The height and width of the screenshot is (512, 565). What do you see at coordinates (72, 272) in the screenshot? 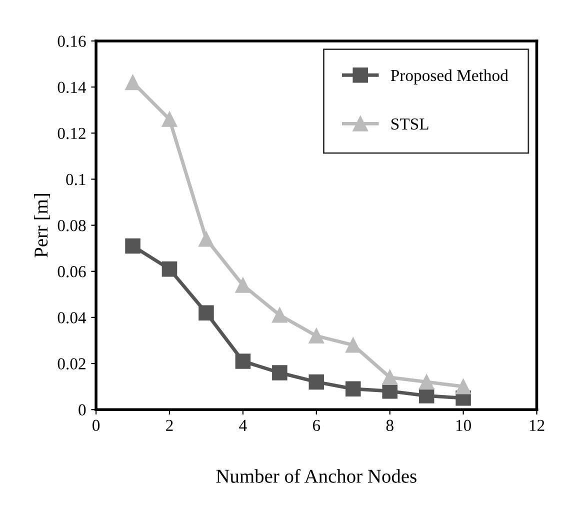
I see `y-tick-label: 0.06` at bounding box center [72, 272].